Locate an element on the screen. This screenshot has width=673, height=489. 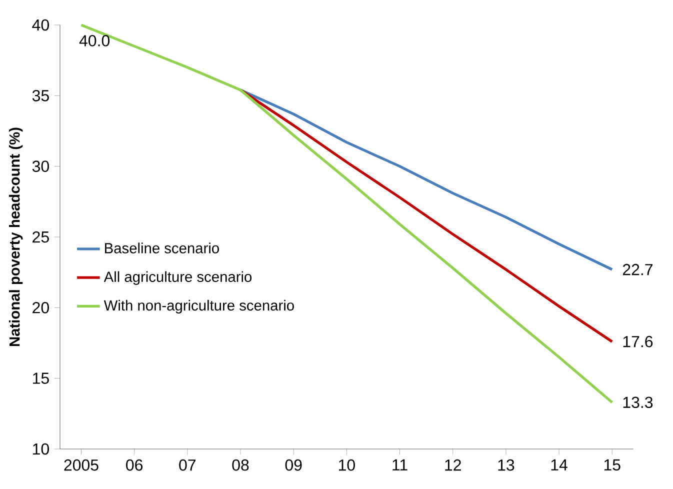
x-tick-label: 08 is located at coordinates (240, 465).